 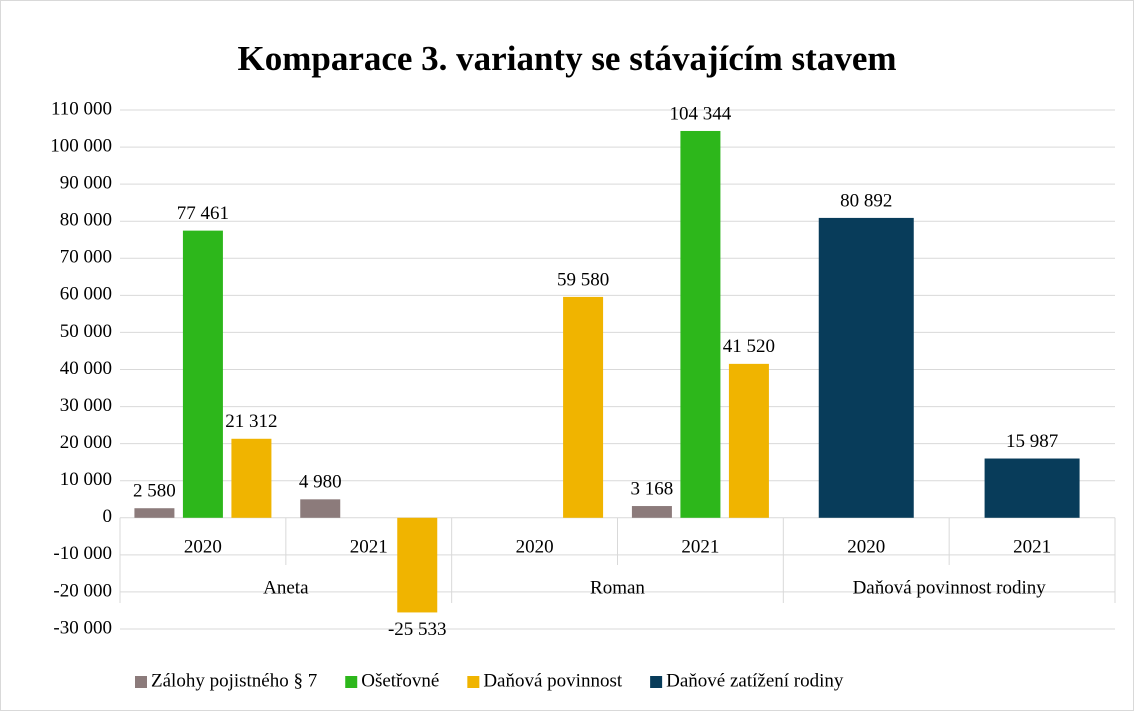 I want to click on data-label: 104 344, so click(x=701, y=113).